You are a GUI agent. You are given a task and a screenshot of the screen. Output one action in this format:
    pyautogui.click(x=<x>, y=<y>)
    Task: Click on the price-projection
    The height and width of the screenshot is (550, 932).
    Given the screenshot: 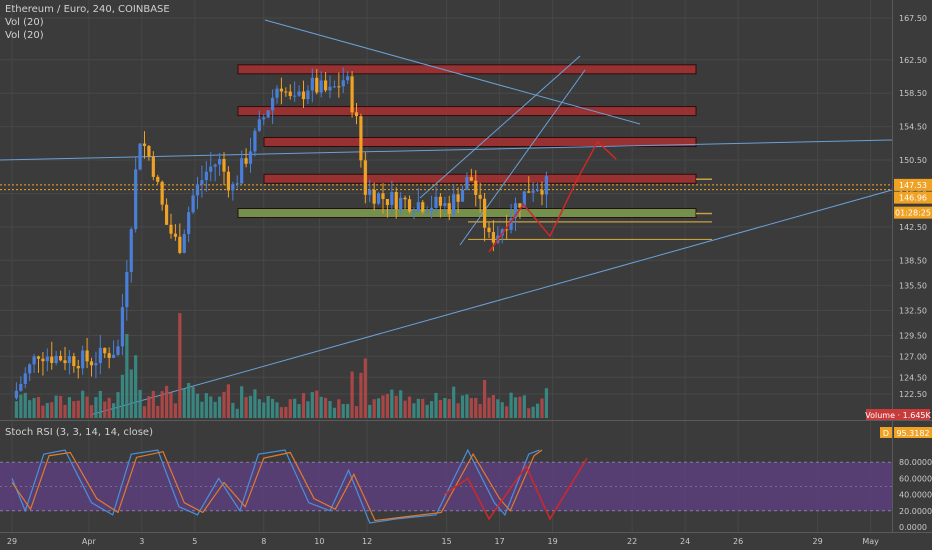 What is the action you would take?
    pyautogui.click(x=552, y=196)
    